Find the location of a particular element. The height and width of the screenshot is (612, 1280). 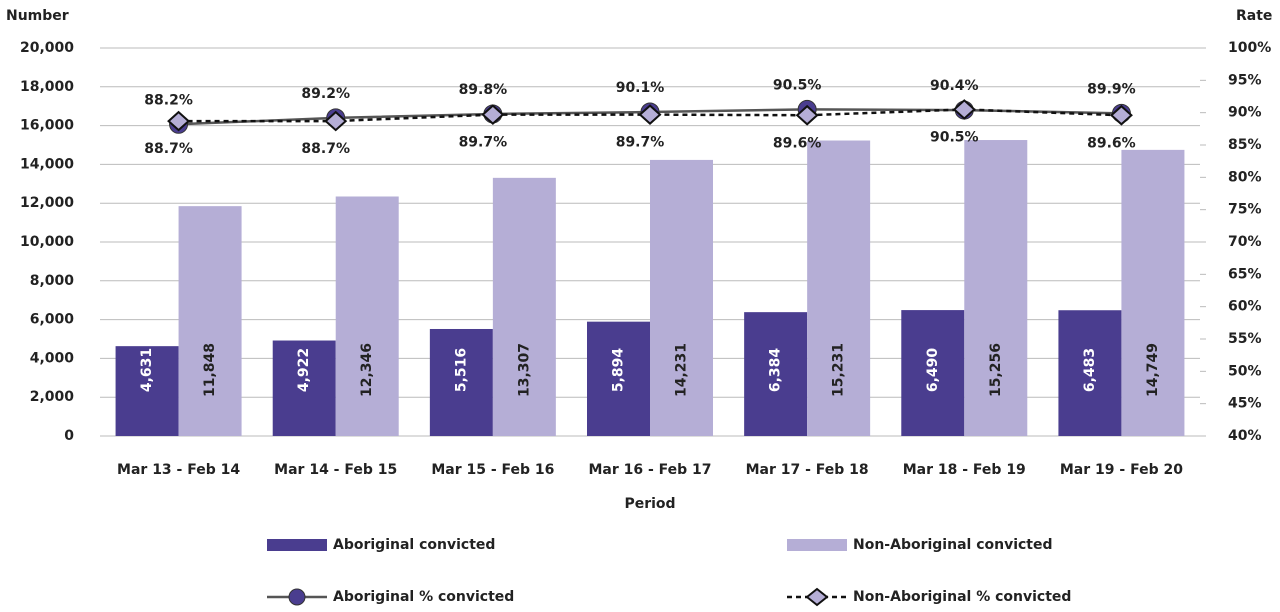

y-tick-label: 4,000 is located at coordinates (52, 358).